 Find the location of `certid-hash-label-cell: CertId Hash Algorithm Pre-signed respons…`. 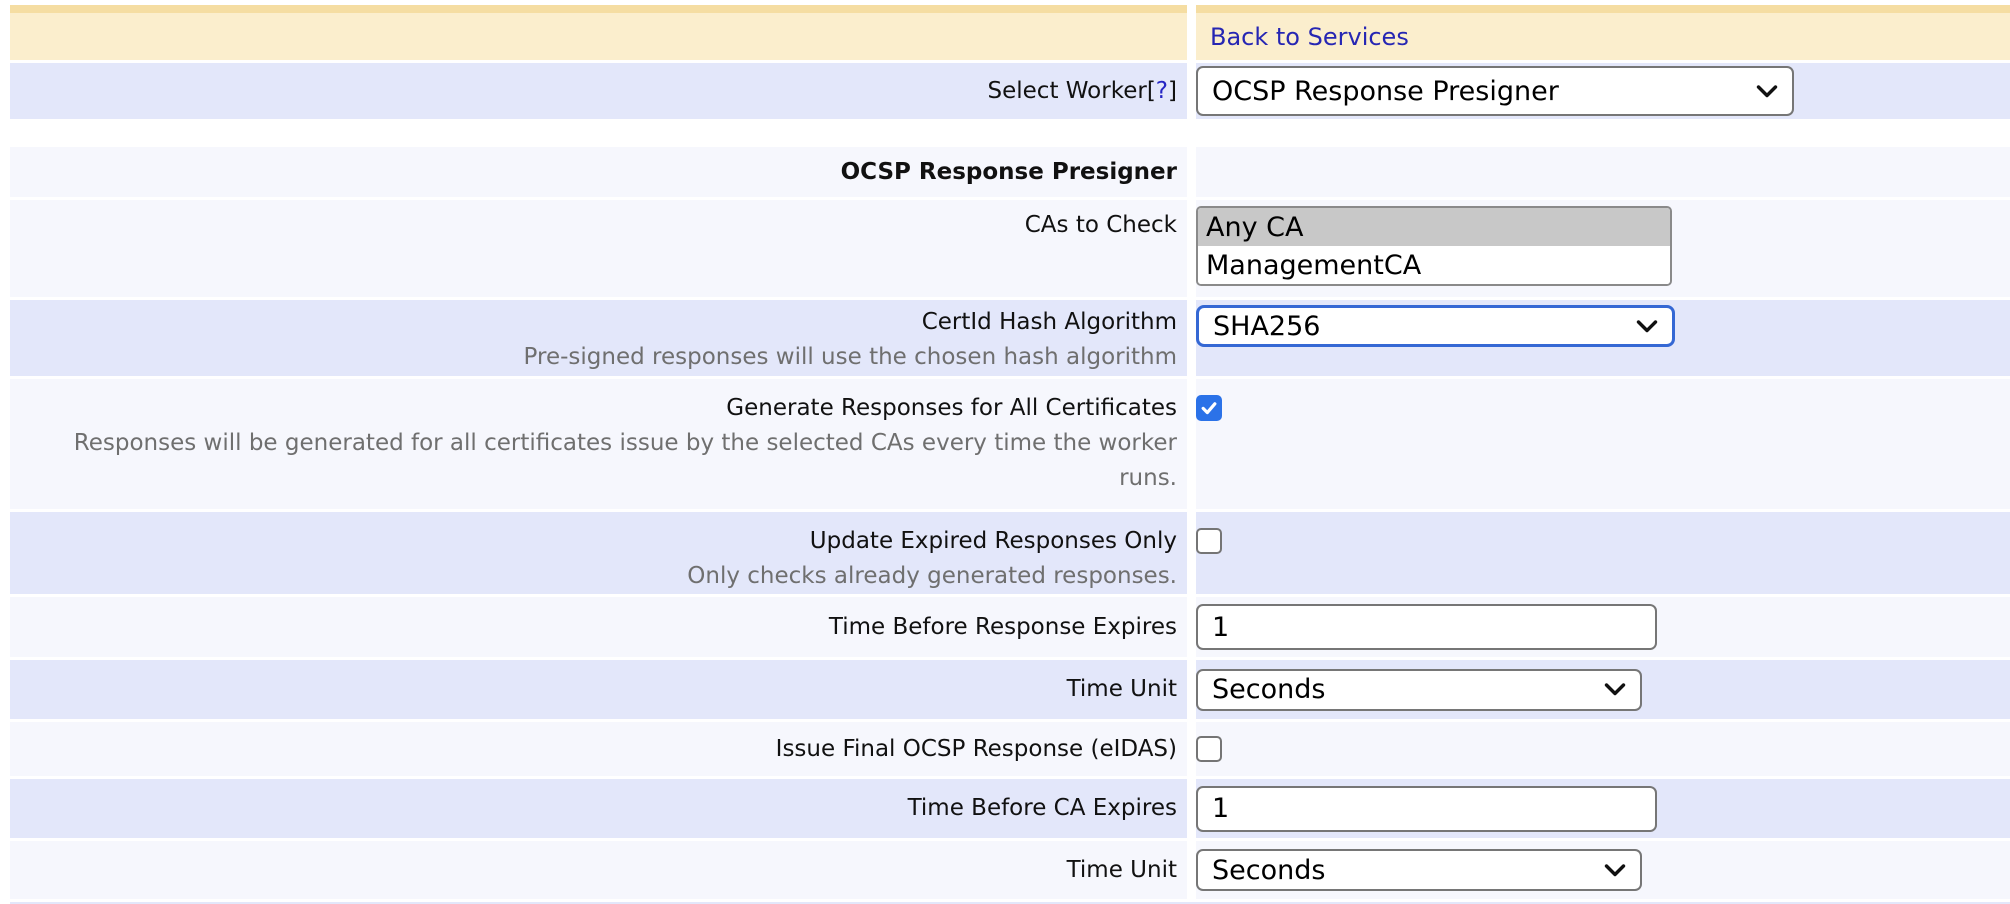

certid-hash-label-cell: CertId Hash Algorithm Pre-signed respons… is located at coordinates (598, 338).